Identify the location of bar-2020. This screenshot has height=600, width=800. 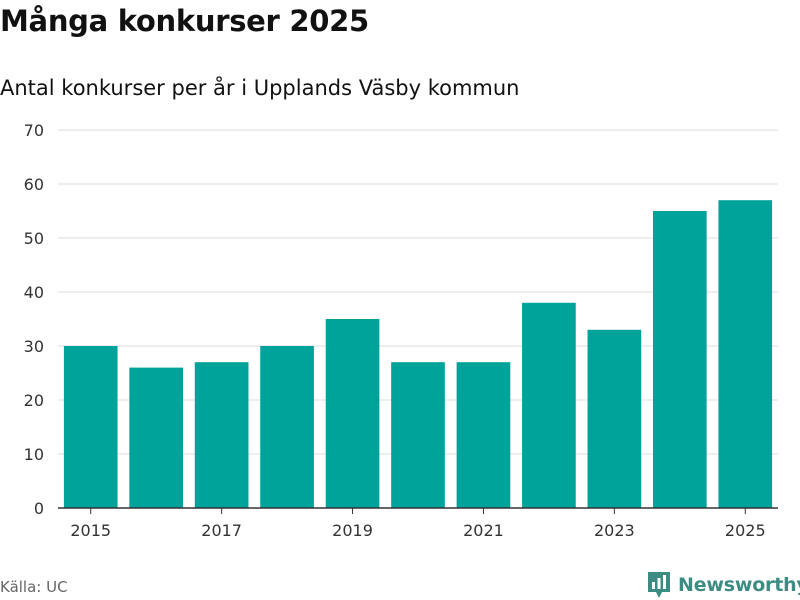
(418, 435).